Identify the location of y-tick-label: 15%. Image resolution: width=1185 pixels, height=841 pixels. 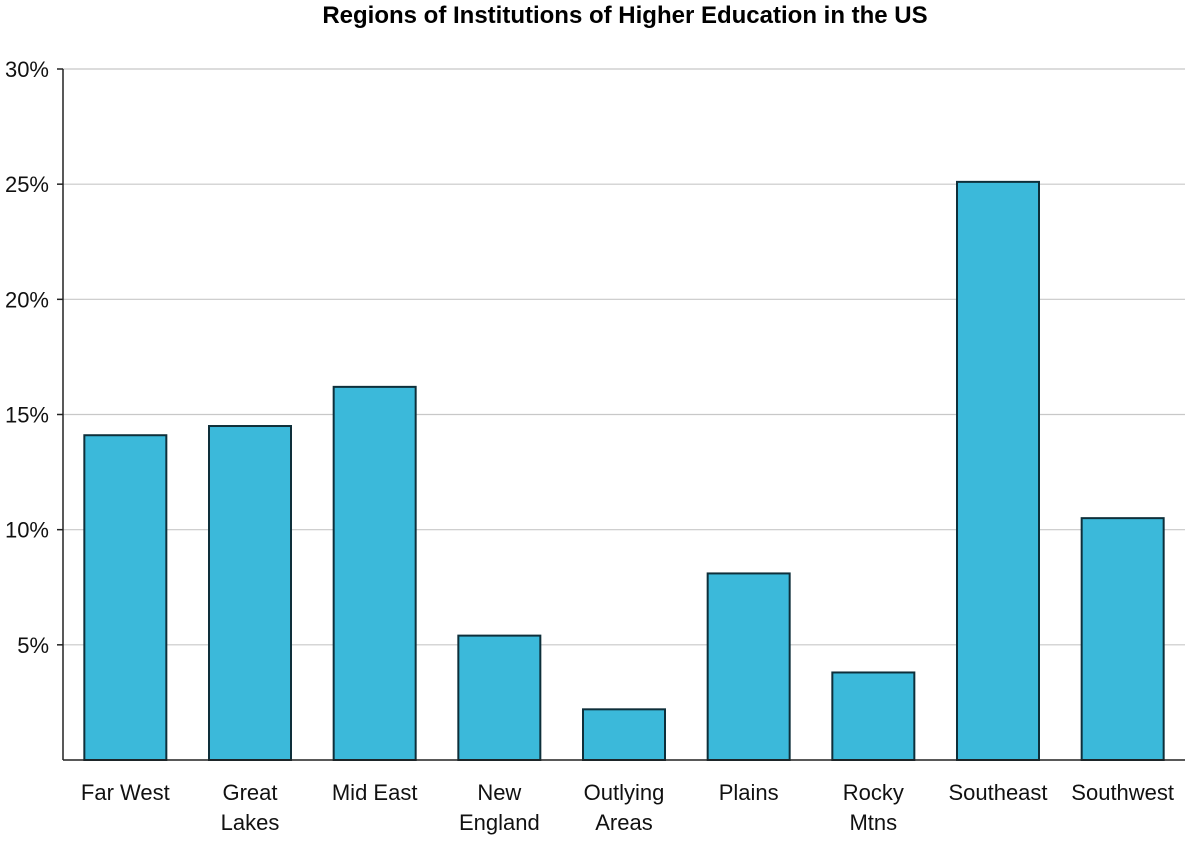
(27, 415).